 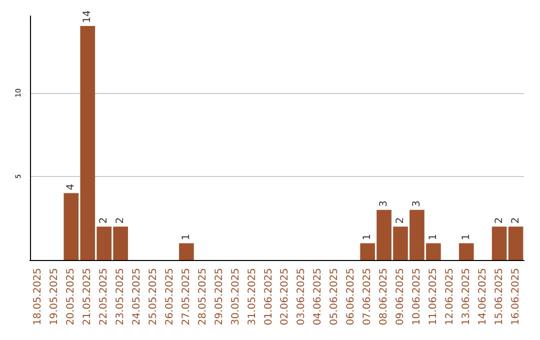 I want to click on x-tick-label: 14.06.2025, so click(x=482, y=297).